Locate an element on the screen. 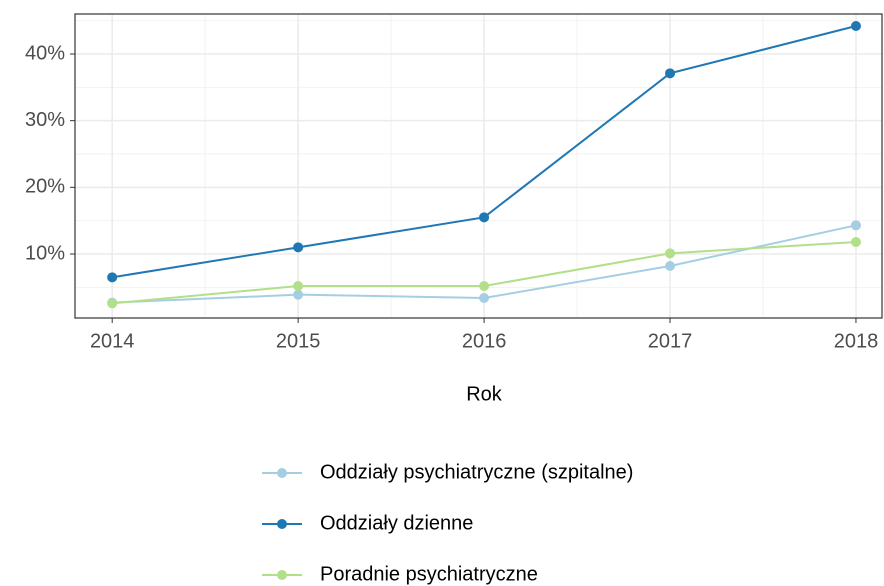 The height and width of the screenshot is (586, 884). legend-label: Oddziały psychiatryczne (szpitalne) is located at coordinates (476, 472).